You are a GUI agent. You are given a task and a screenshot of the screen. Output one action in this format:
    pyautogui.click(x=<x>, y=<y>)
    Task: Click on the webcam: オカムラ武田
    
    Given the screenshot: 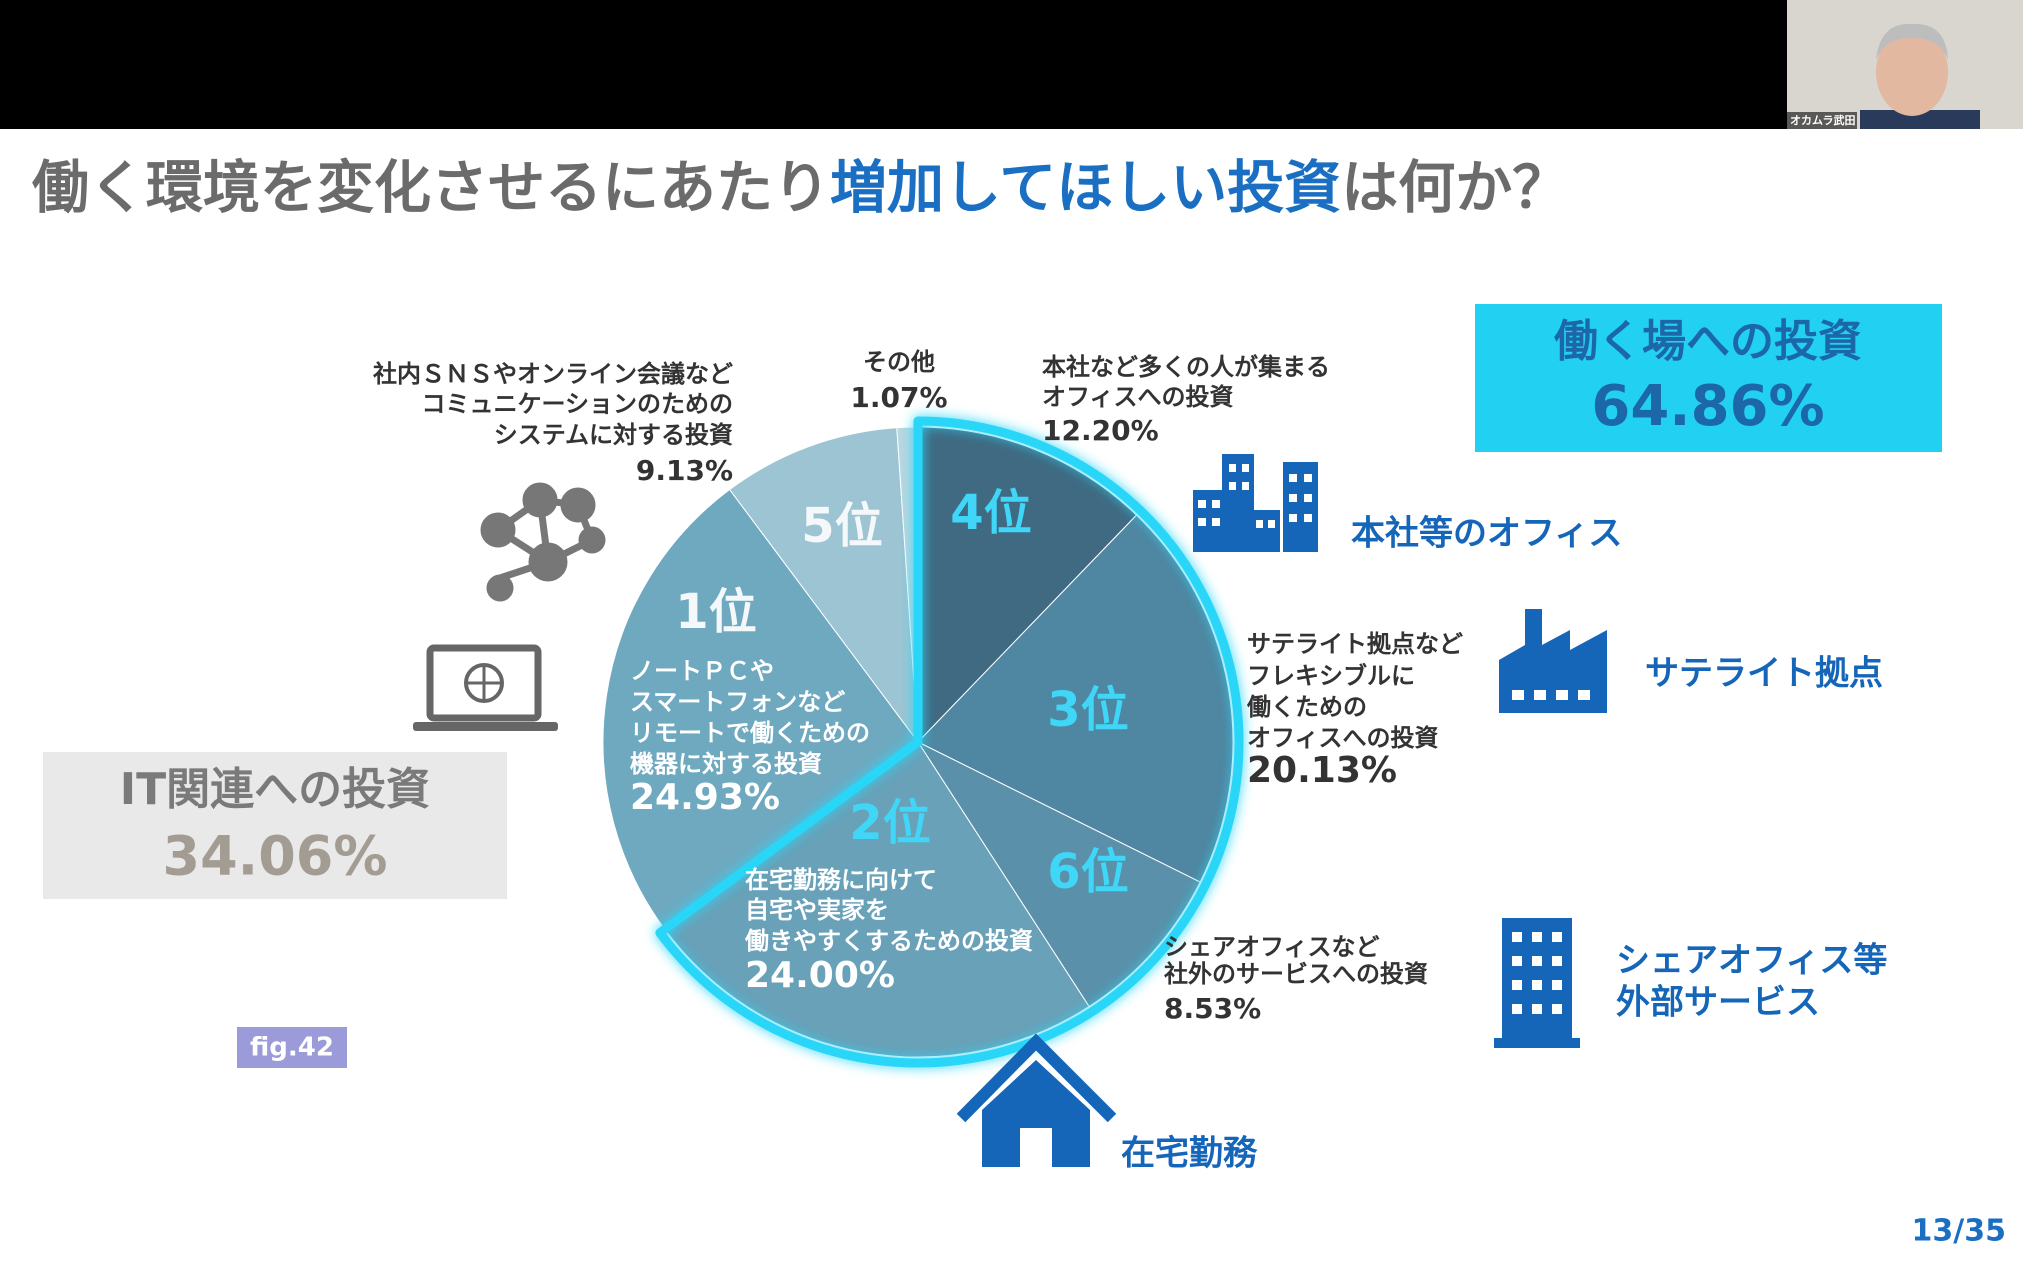 What is the action you would take?
    pyautogui.click(x=1905, y=64)
    